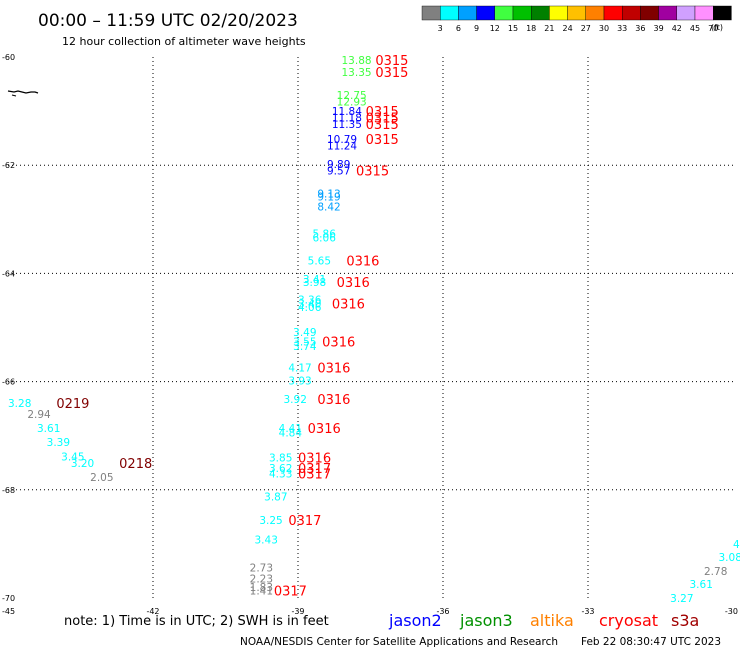 This screenshot has width=740, height=654. Describe the element at coordinates (8, 382) in the screenshot. I see `y-tick-label: -66` at that location.